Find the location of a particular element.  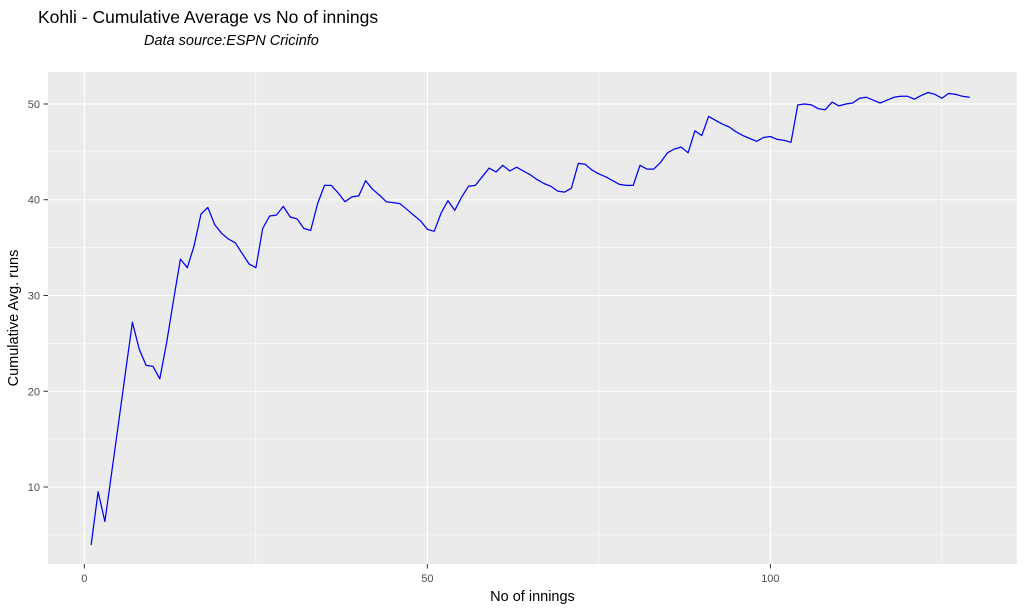

y-axis-title: Cumulative Avg. runs is located at coordinates (14, 318).